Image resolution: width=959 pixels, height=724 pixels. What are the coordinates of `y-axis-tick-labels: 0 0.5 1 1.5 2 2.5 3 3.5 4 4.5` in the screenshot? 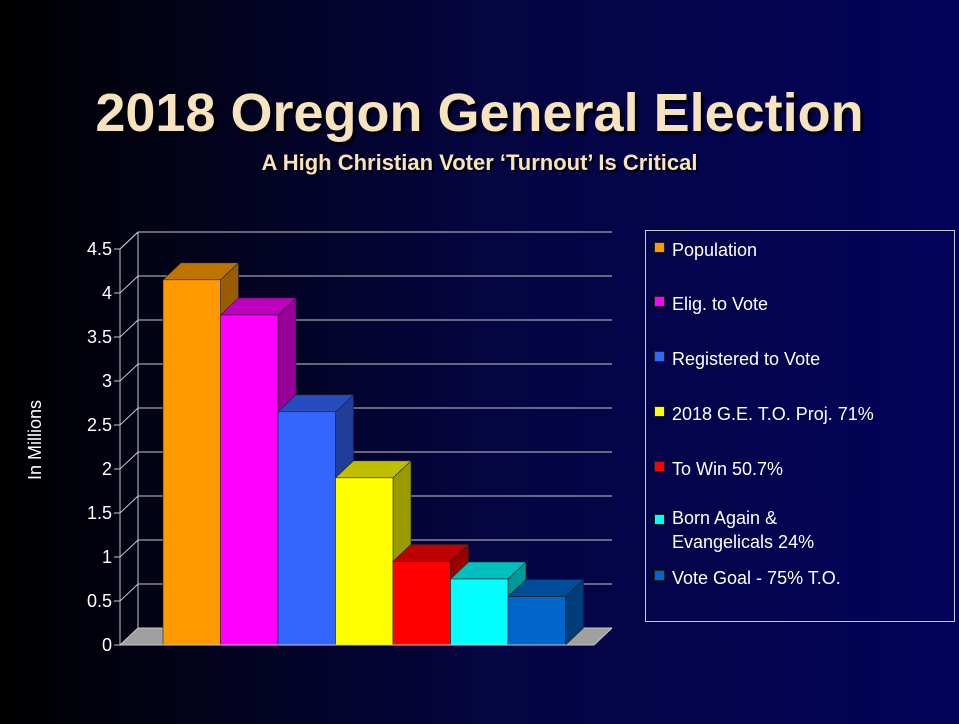 It's located at (103, 447).